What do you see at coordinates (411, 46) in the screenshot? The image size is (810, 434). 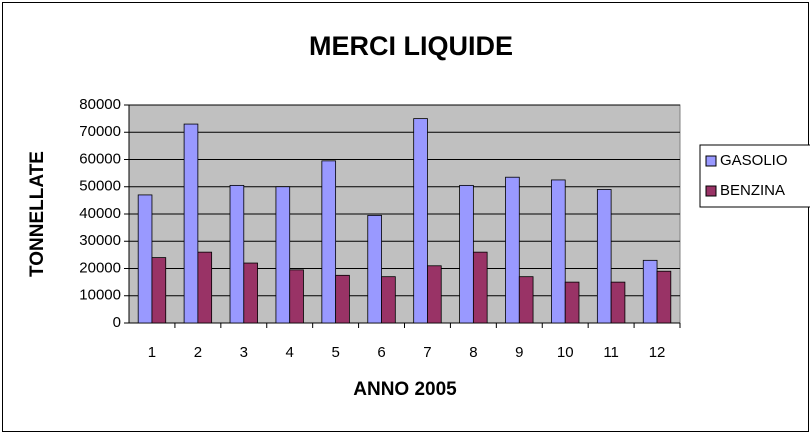 I see `chart-title: MERCI LIQUIDE` at bounding box center [411, 46].